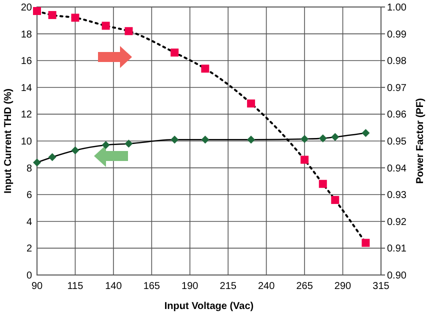 This screenshot has height=315, width=427. Describe the element at coordinates (26, 34) in the screenshot. I see `y-tick-label: 18` at that location.